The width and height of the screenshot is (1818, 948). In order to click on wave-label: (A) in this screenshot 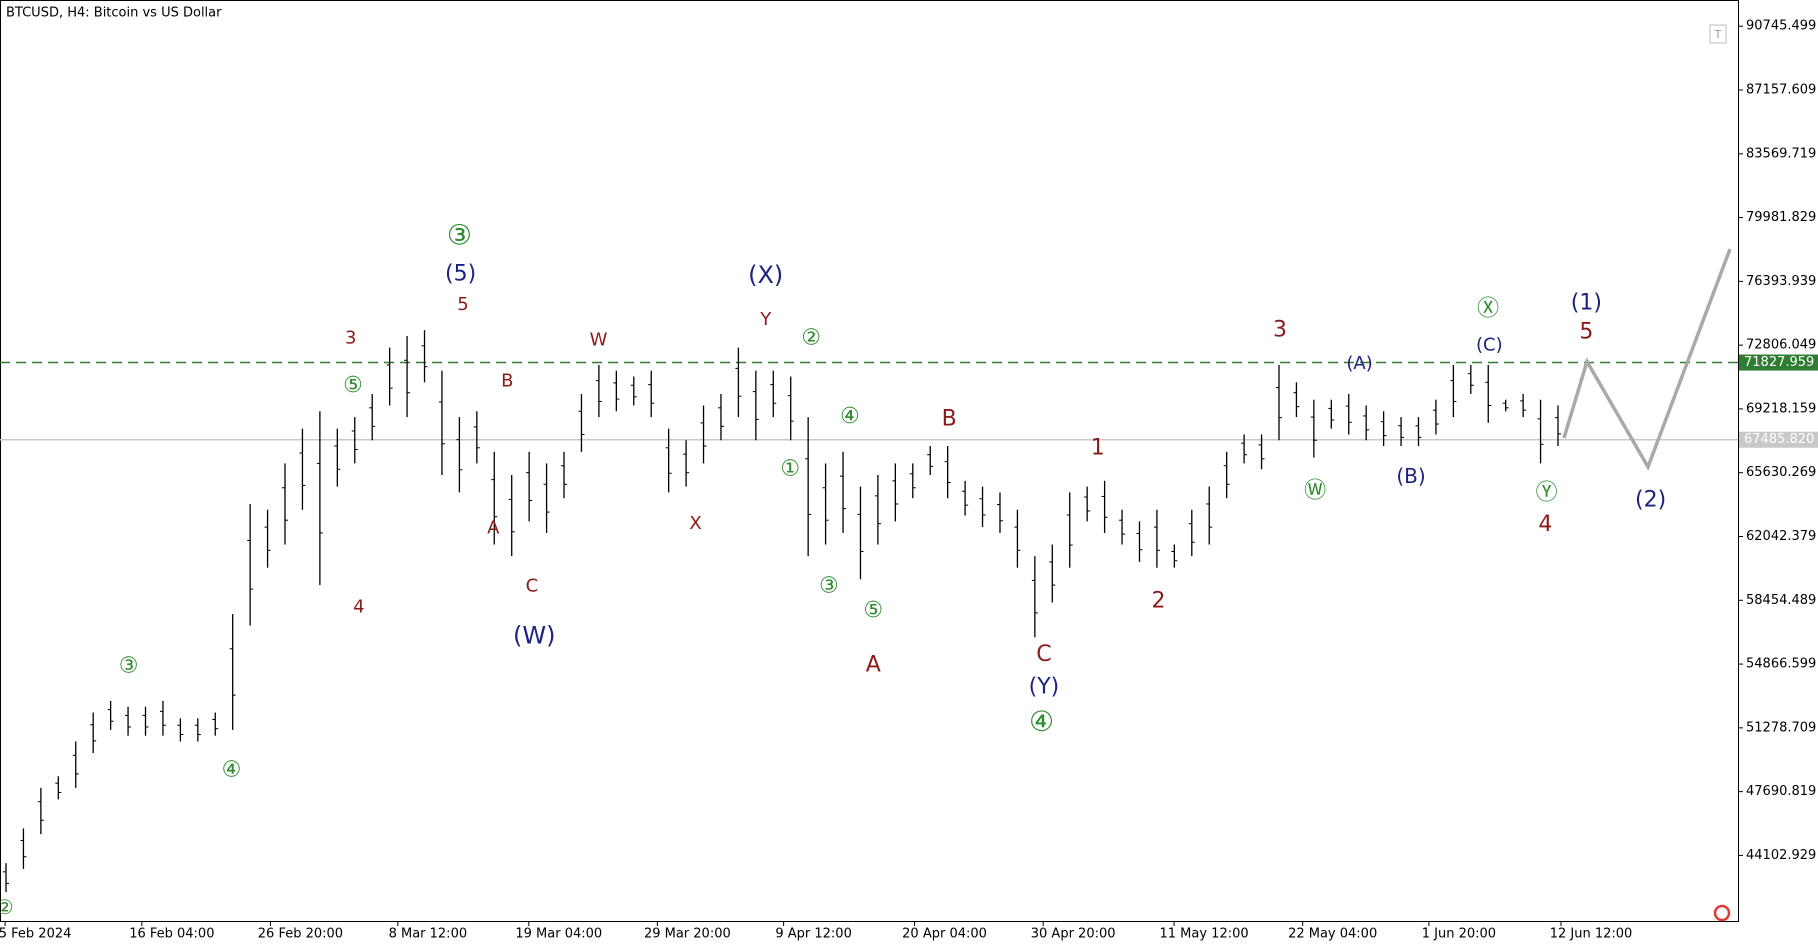, I will do `click(1359, 363)`.